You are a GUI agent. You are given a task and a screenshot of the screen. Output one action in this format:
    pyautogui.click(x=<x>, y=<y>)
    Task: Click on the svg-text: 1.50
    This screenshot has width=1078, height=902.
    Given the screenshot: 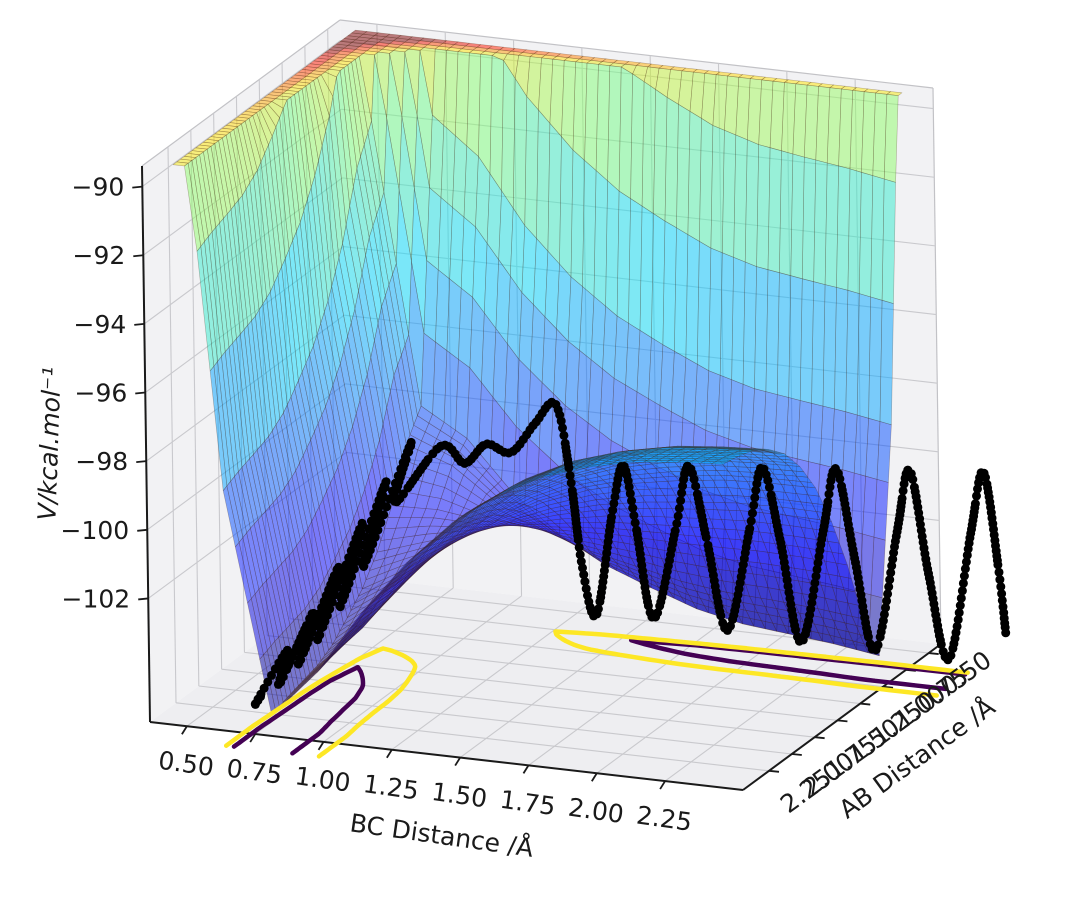 What is the action you would take?
    pyautogui.click(x=459, y=795)
    